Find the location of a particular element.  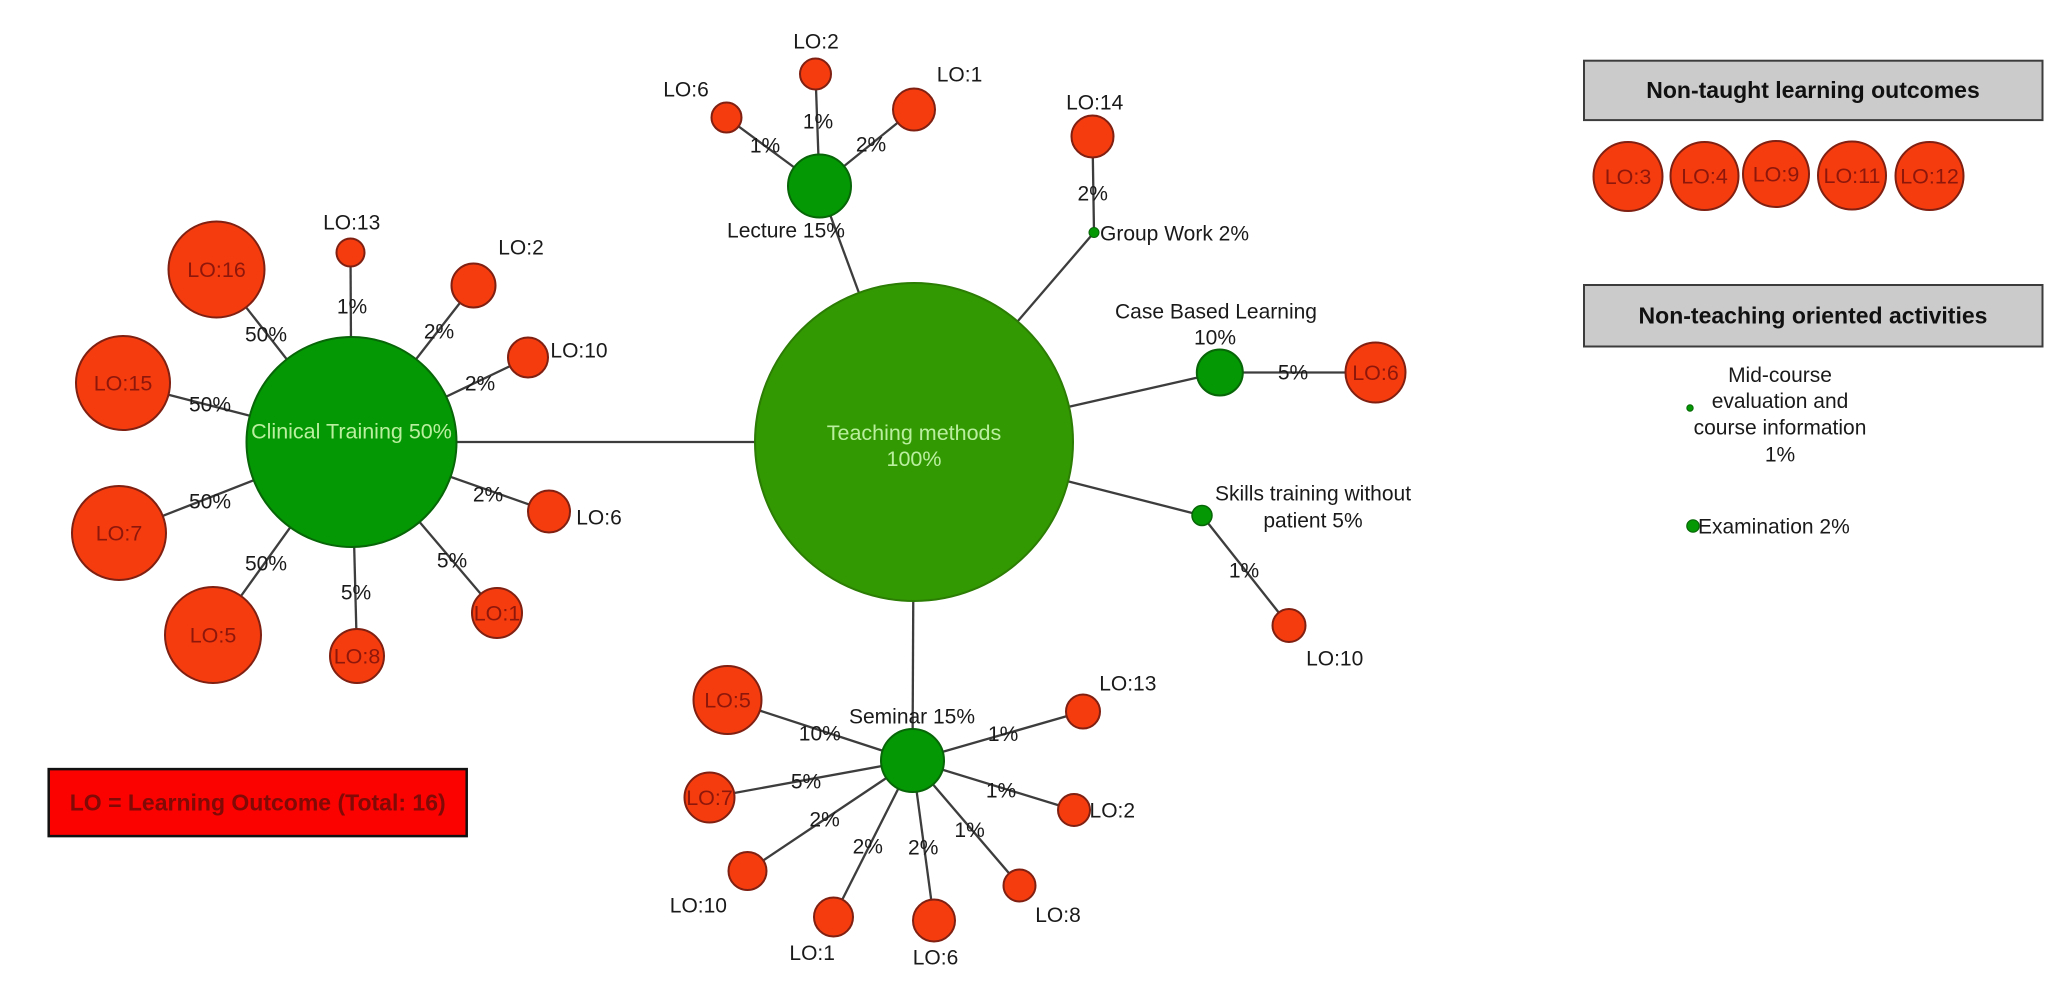

svg-text: Group Work 2% is located at coordinates (1174, 234).